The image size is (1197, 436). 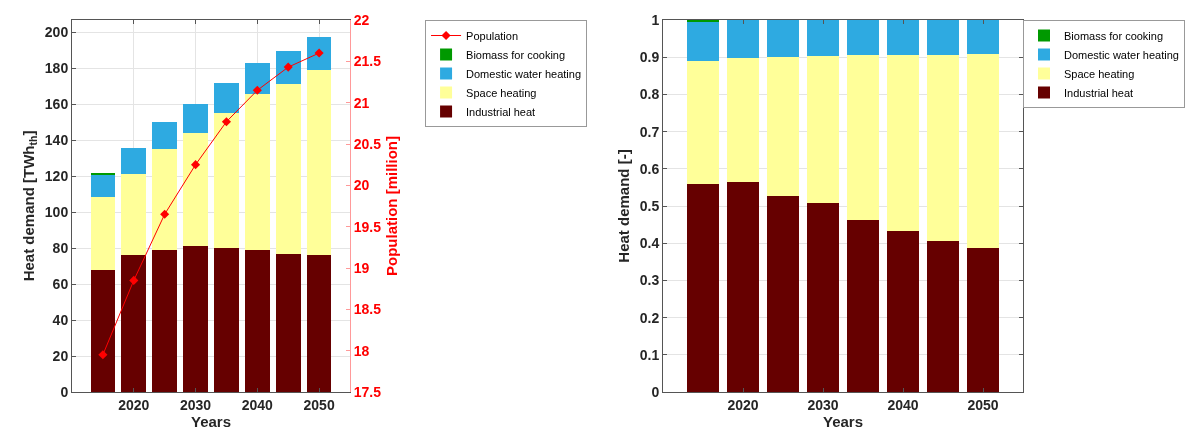 I want to click on y-tick-label: 0.2, so click(x=649, y=317).